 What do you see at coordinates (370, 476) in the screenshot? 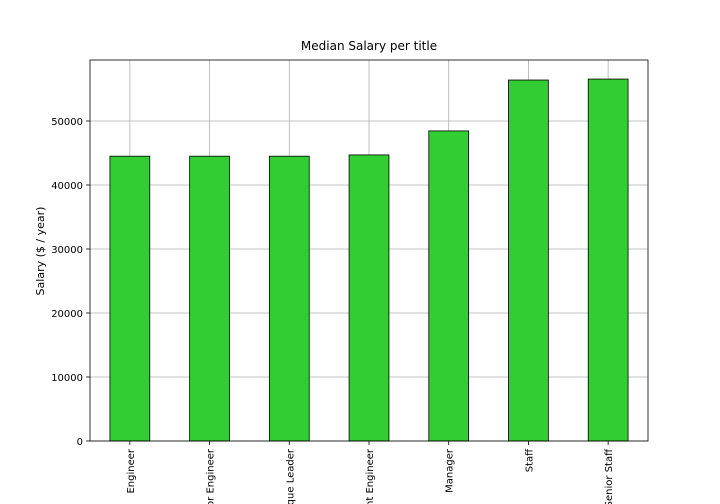
I see `x-tick-label: nt Engineer` at bounding box center [370, 476].